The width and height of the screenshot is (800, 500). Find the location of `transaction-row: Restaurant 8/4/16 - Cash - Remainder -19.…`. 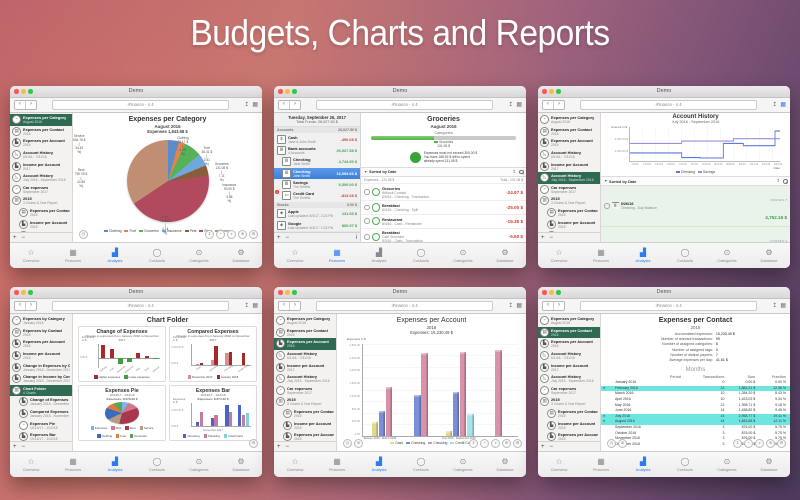

transaction-row: Restaurant 8/4/16 - Cash - Remainder -19.… is located at coordinates (443, 222).